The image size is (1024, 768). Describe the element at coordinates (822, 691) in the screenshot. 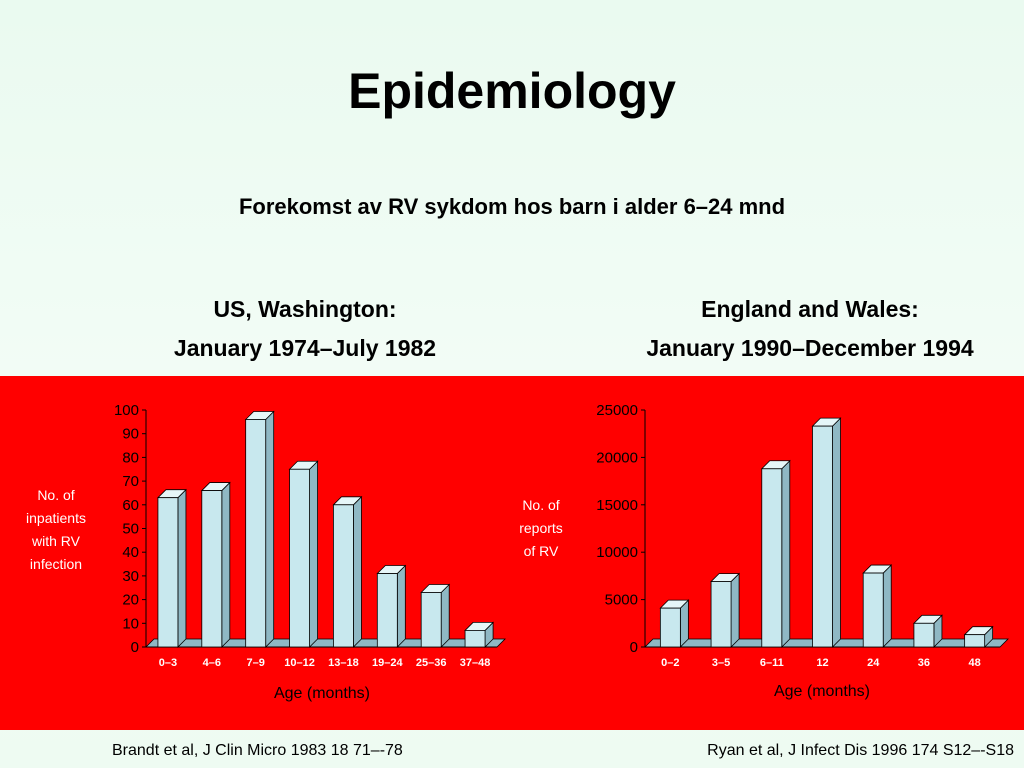

I see `right-x-axis-label: Age (months)` at that location.